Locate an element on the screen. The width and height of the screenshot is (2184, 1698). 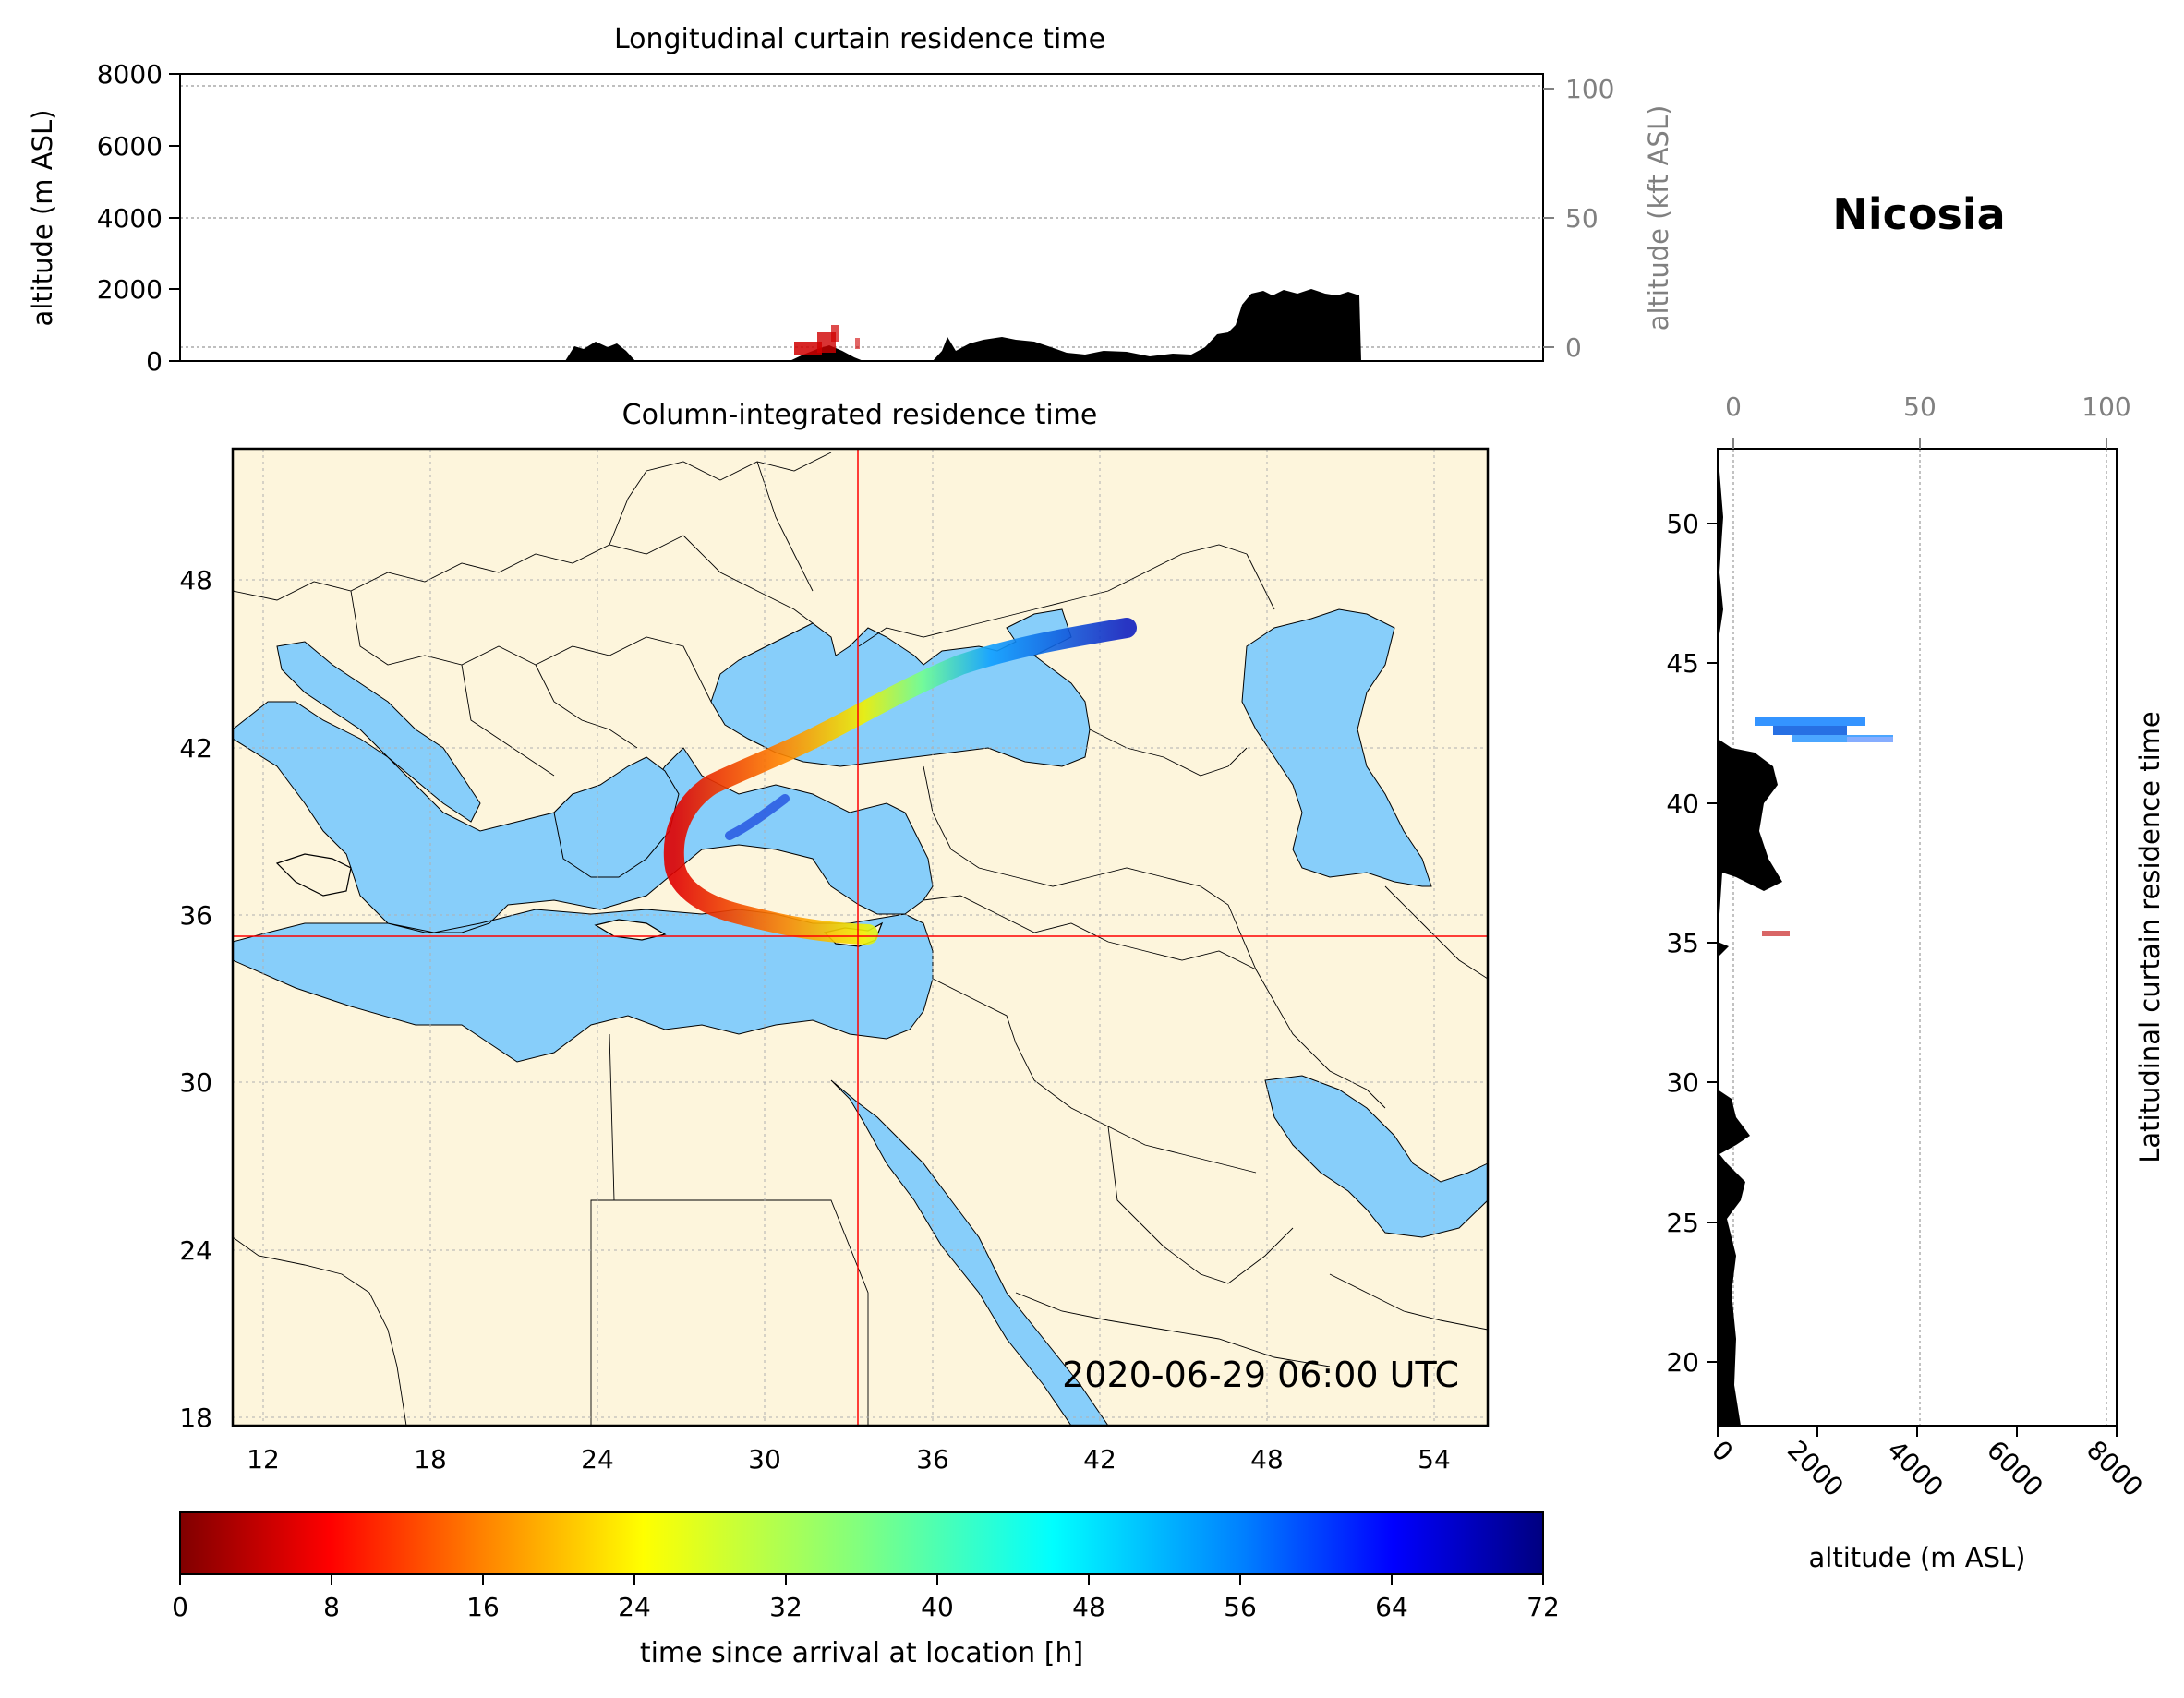
caspian-sea is located at coordinates (1336, 747).